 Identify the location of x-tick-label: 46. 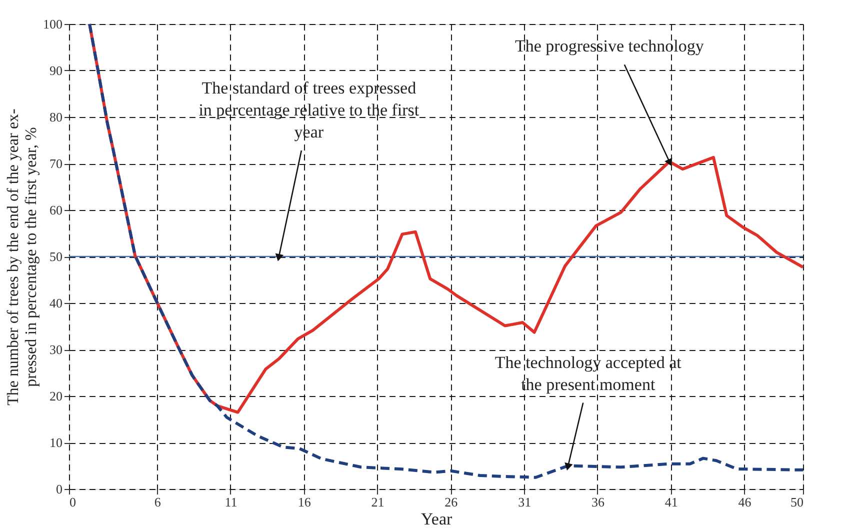
(745, 502).